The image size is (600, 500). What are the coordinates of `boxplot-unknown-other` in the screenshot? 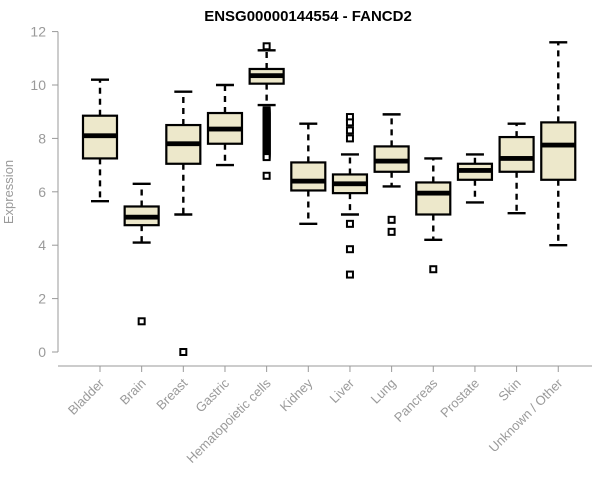 It's located at (558, 144).